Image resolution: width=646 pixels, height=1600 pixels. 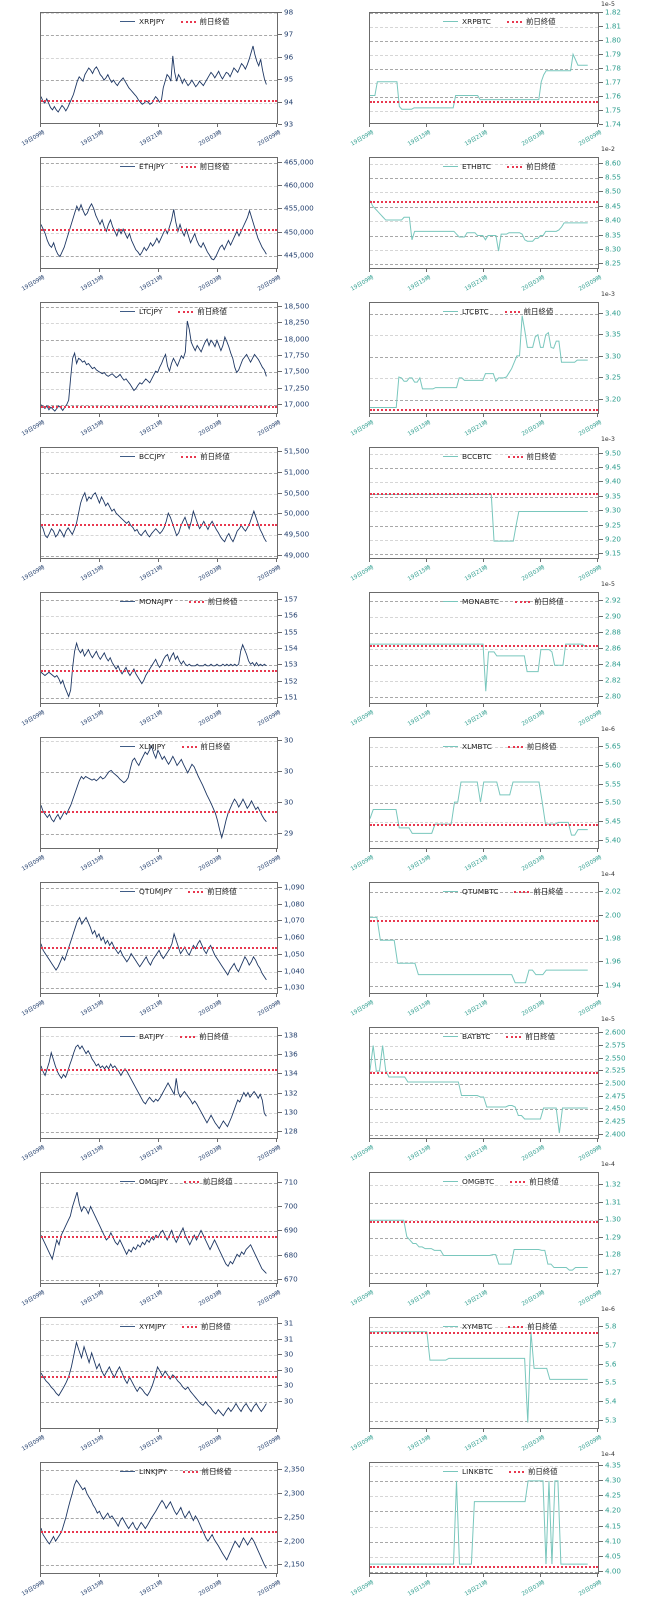 What do you see at coordinates (611, 1401) in the screenshot?
I see `y-axis-tick-label: 5.4` at bounding box center [611, 1401].